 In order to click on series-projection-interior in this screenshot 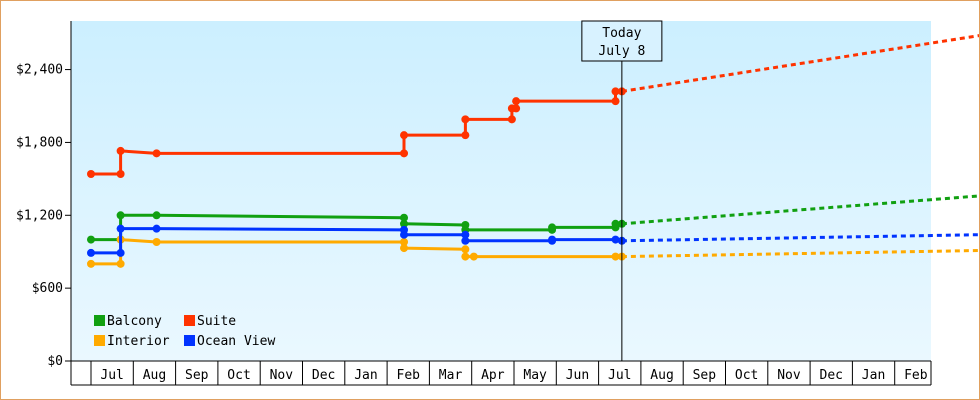, I will do `click(800, 254)`.